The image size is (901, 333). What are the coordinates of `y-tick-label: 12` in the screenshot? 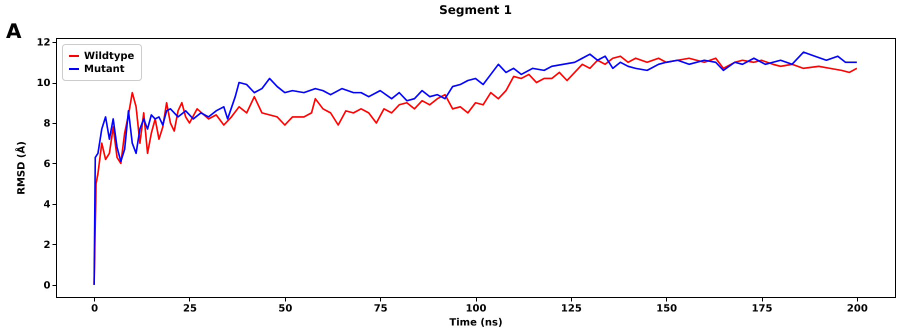 It's located at (43, 43).